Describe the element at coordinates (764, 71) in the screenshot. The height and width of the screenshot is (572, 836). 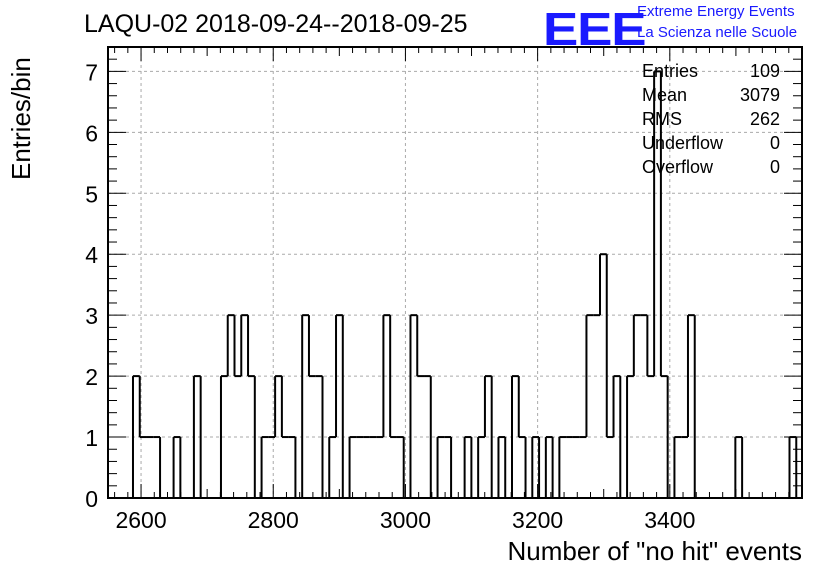
I see `stats-value: 109` at that location.